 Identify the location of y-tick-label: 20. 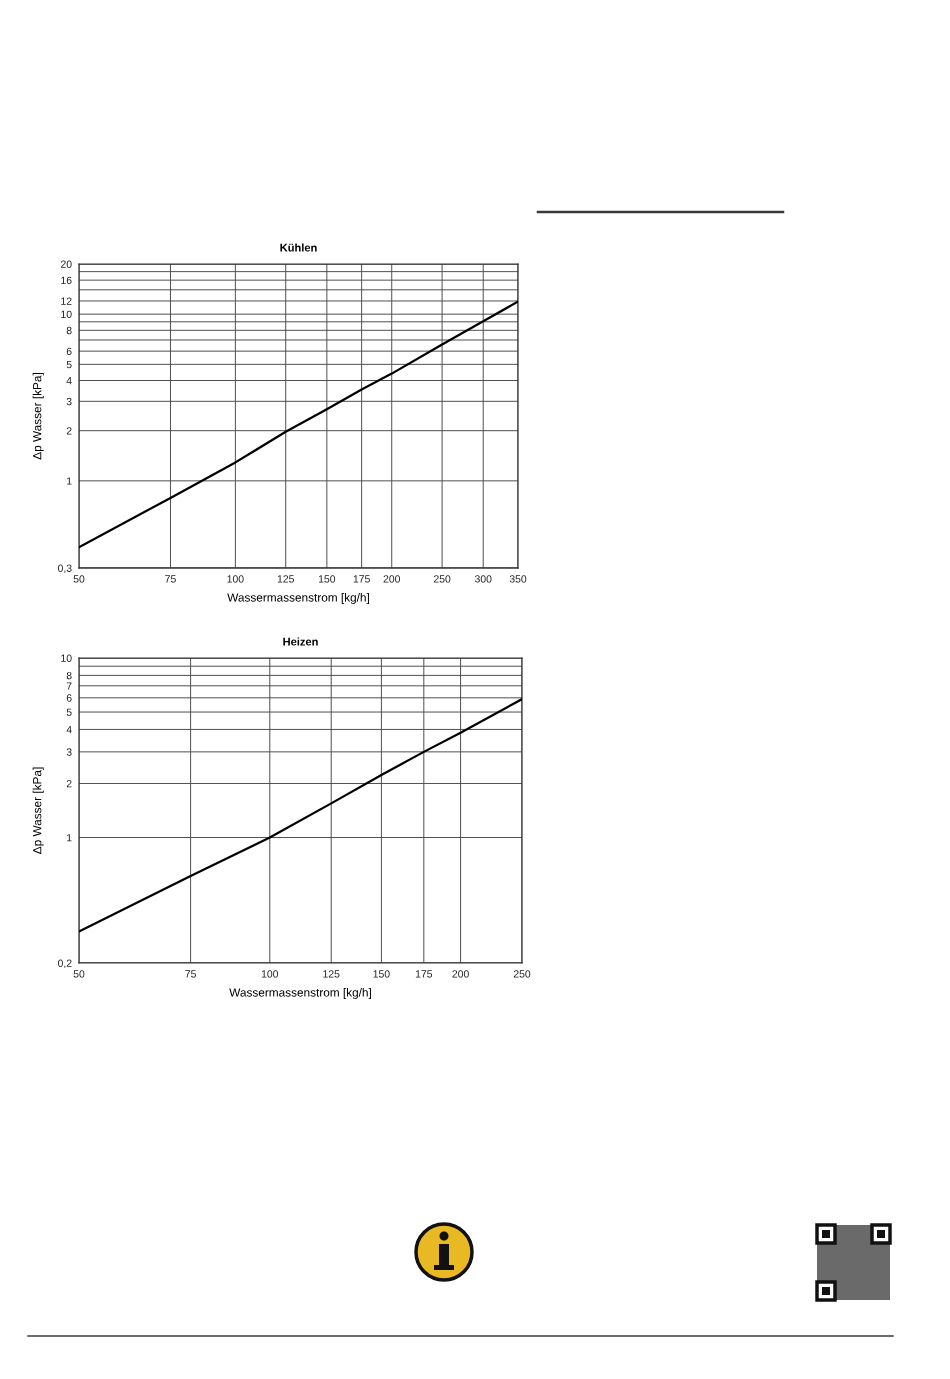
(66, 264).